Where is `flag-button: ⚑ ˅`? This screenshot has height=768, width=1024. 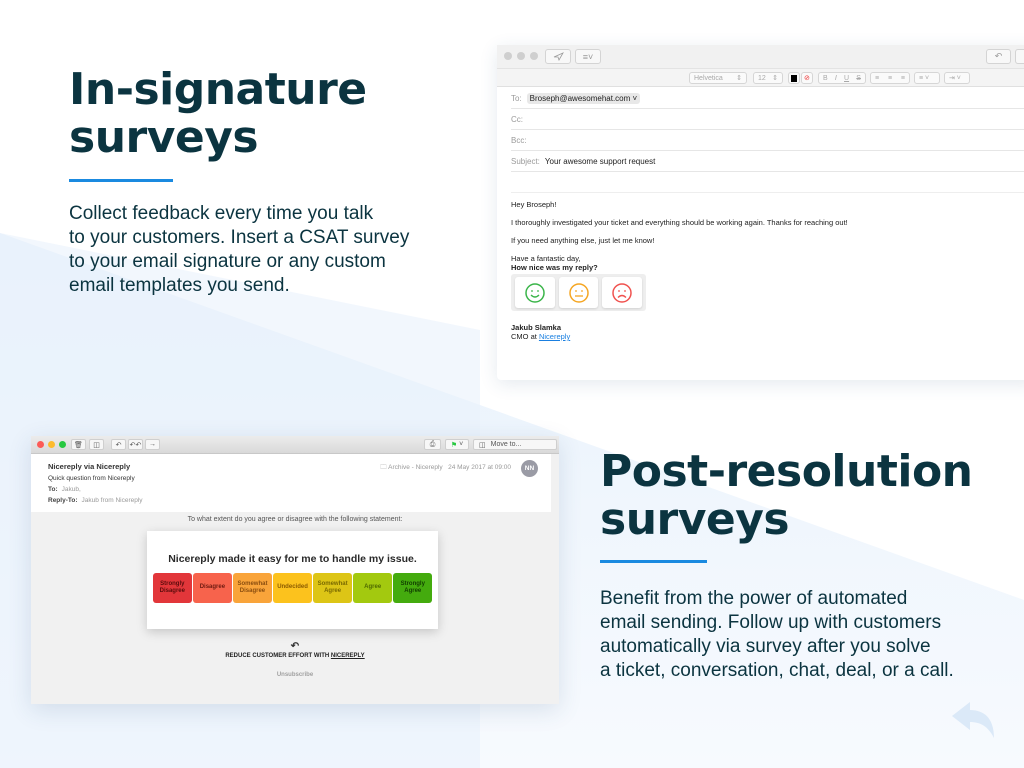 flag-button: ⚑ ˅ is located at coordinates (457, 444).